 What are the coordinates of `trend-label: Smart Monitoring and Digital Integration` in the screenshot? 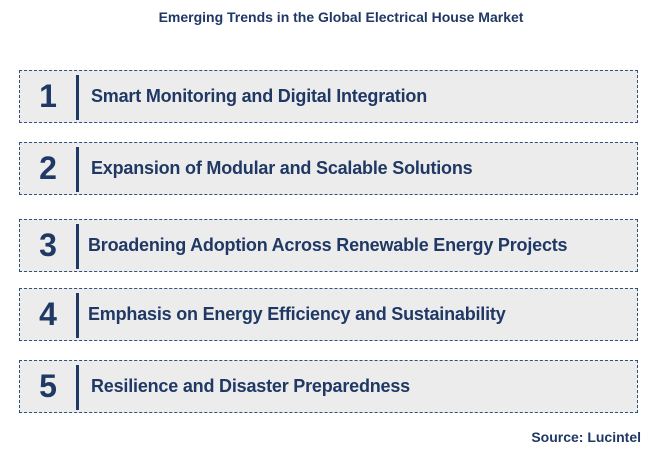 It's located at (259, 96).